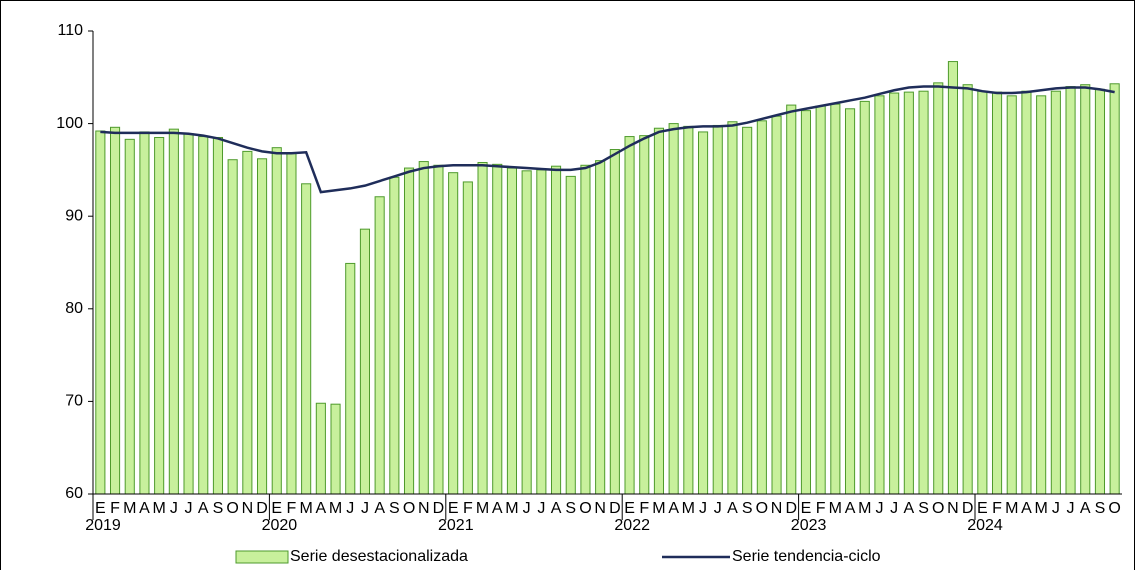  What do you see at coordinates (985, 525) in the screenshot?
I see `year-label: 2024` at bounding box center [985, 525].